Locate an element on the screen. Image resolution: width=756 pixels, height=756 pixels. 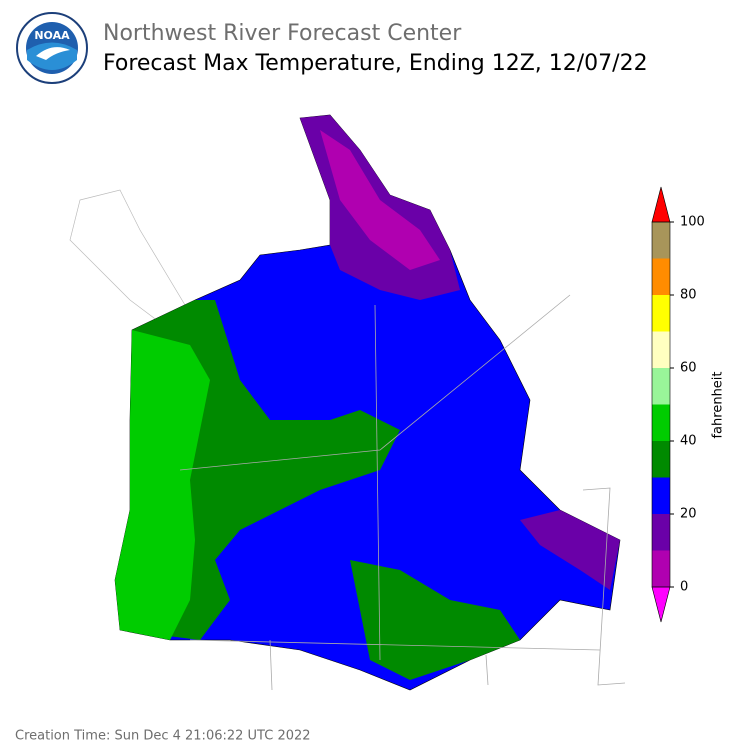
colorbar-frame is located at coordinates (661, 404).